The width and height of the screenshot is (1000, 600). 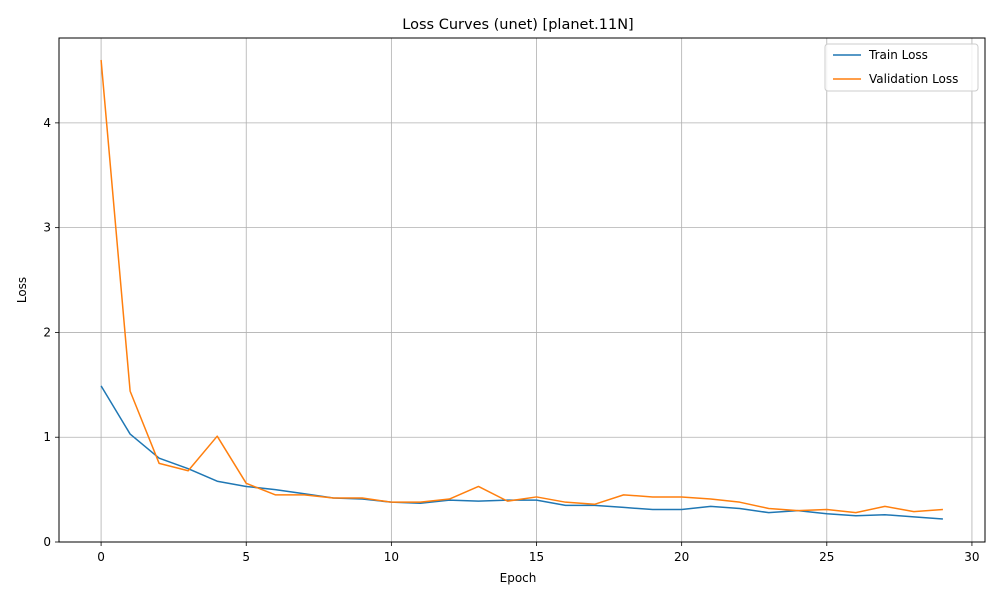 I want to click on x-axis-label: Epoch, so click(x=518, y=578).